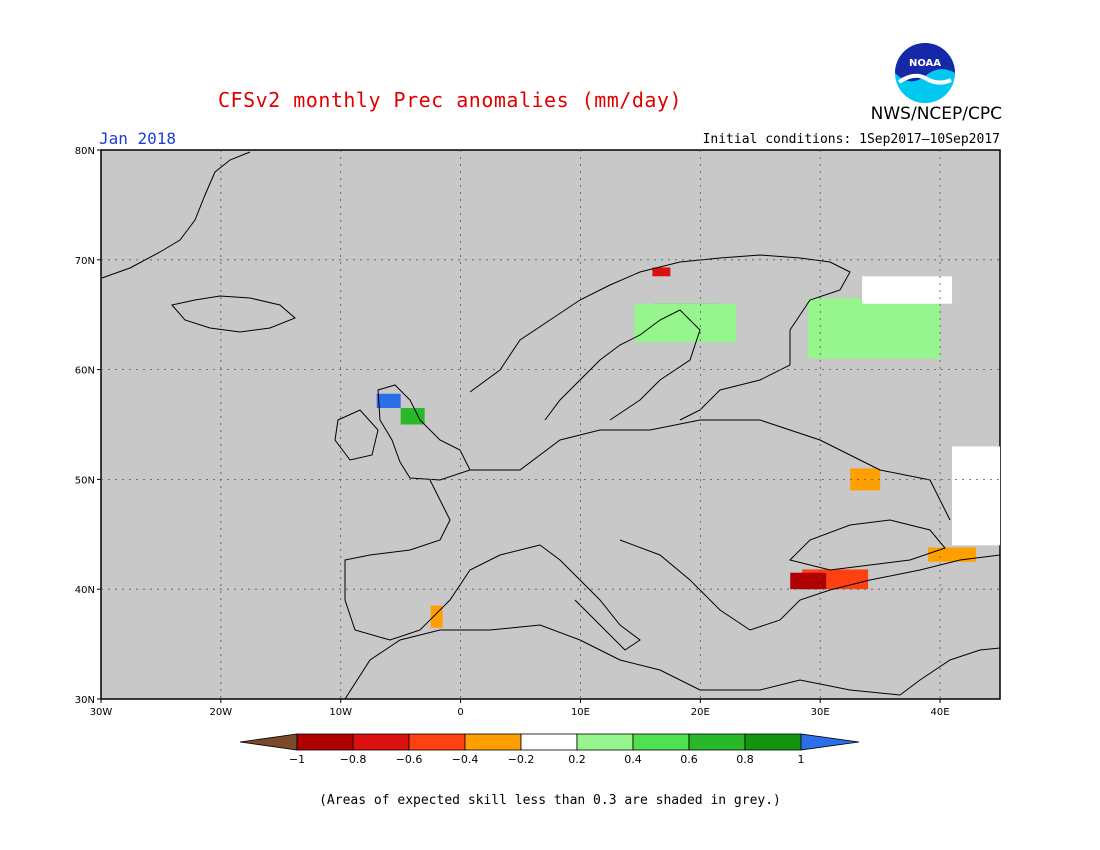 The height and width of the screenshot is (850, 1100). What do you see at coordinates (460, 712) in the screenshot?
I see `lon-tick-label: 0` at bounding box center [460, 712].